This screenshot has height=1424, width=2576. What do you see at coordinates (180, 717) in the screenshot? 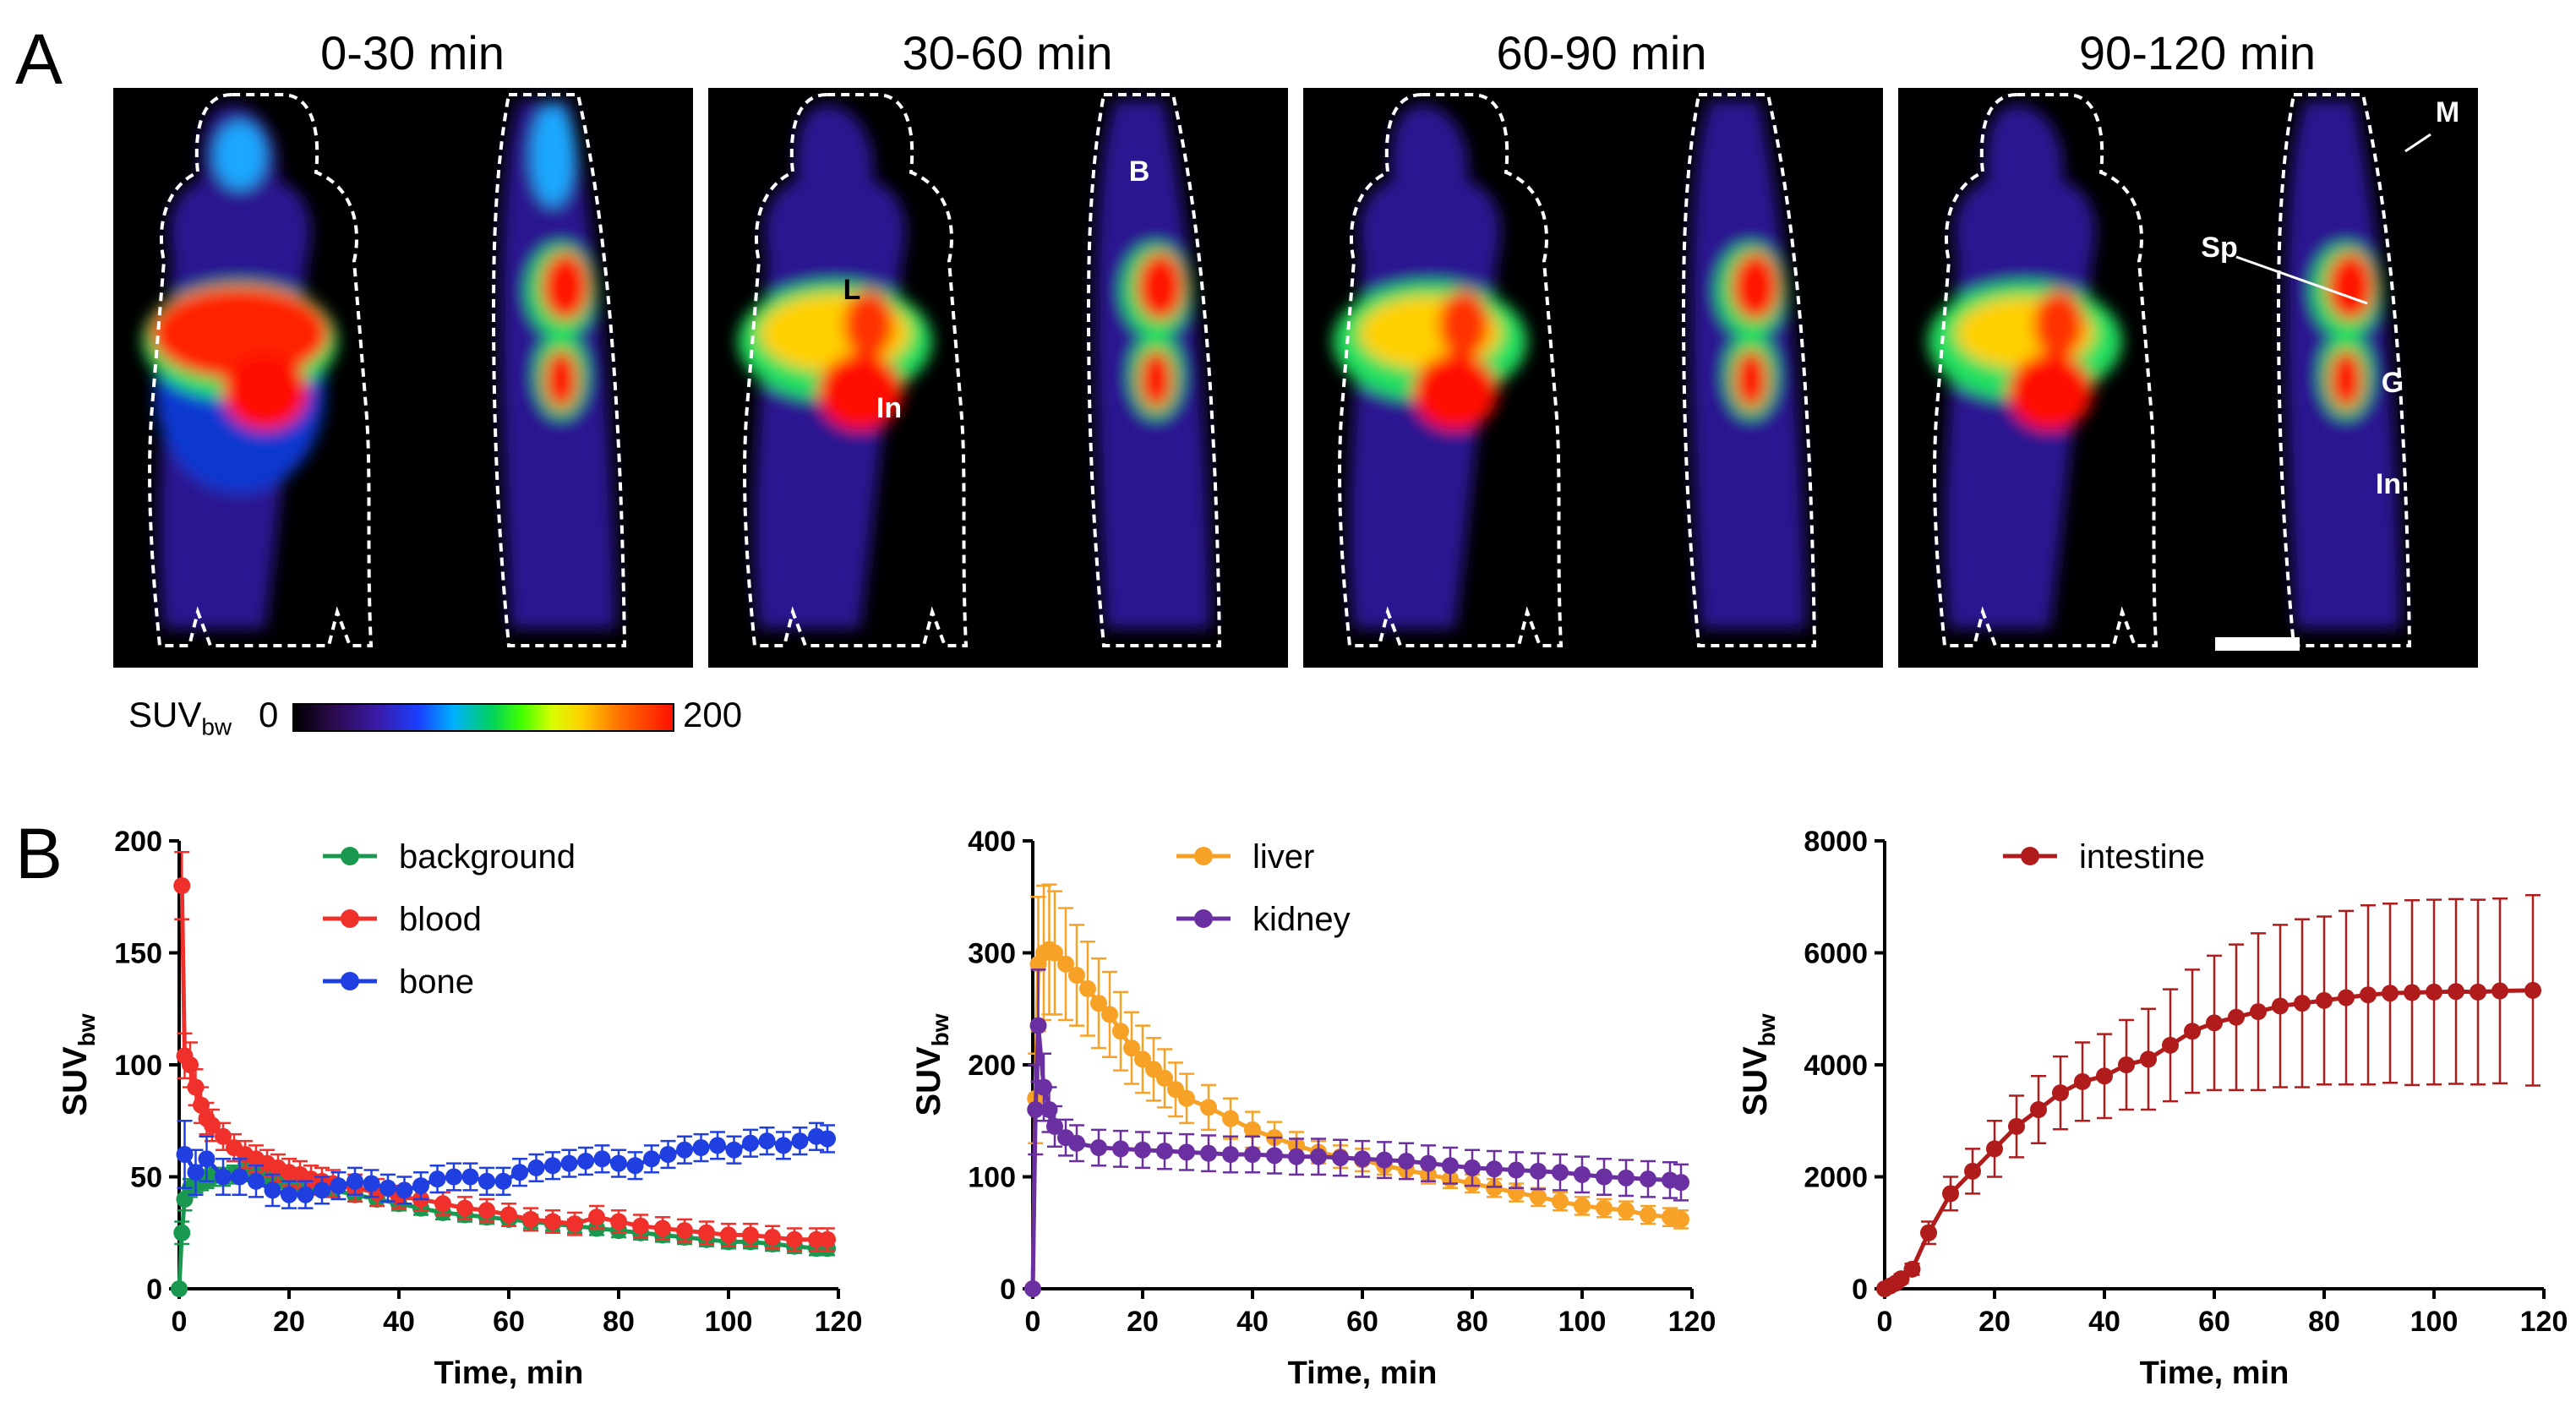
I see `colorbar-label: SUVbw` at bounding box center [180, 717].